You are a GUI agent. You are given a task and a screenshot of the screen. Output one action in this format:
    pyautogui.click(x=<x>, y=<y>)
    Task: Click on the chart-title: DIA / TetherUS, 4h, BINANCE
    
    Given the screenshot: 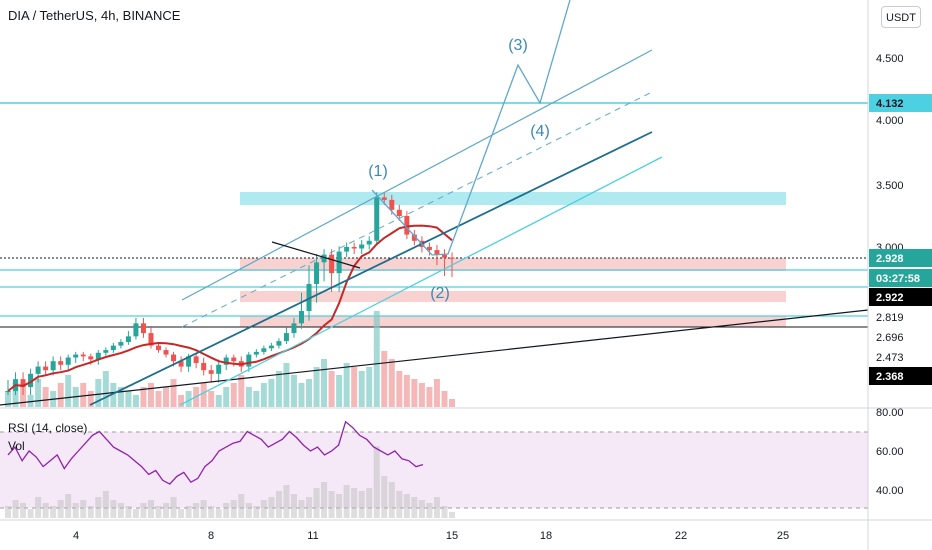 What is the action you would take?
    pyautogui.click(x=94, y=15)
    